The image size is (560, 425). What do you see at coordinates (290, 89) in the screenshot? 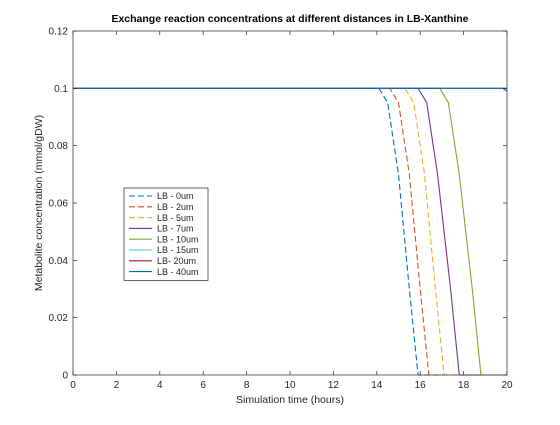
I see `series-line-lb-40um` at bounding box center [290, 89].